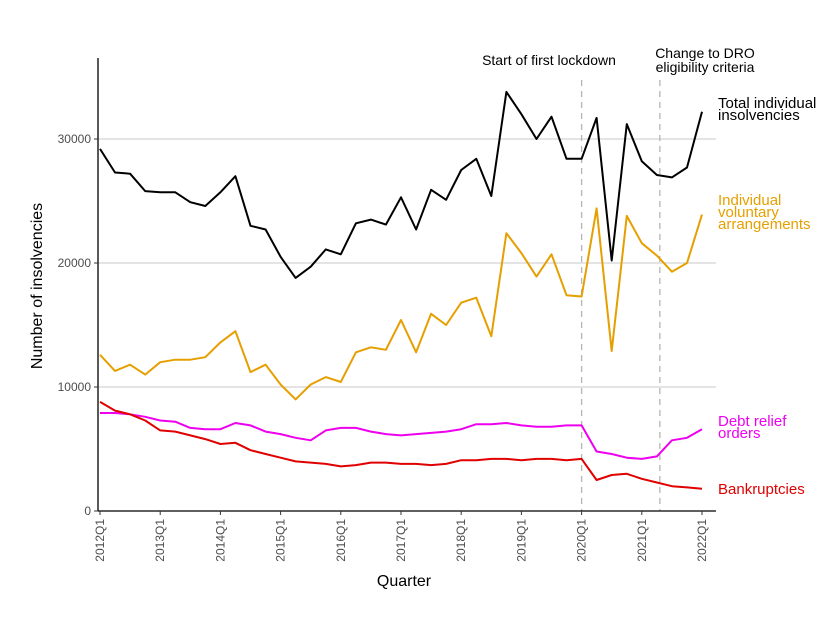 Image resolution: width=839 pixels, height=621 pixels. Describe the element at coordinates (705, 53) in the screenshot. I see `annotation-label-line: Change to DRO` at that location.